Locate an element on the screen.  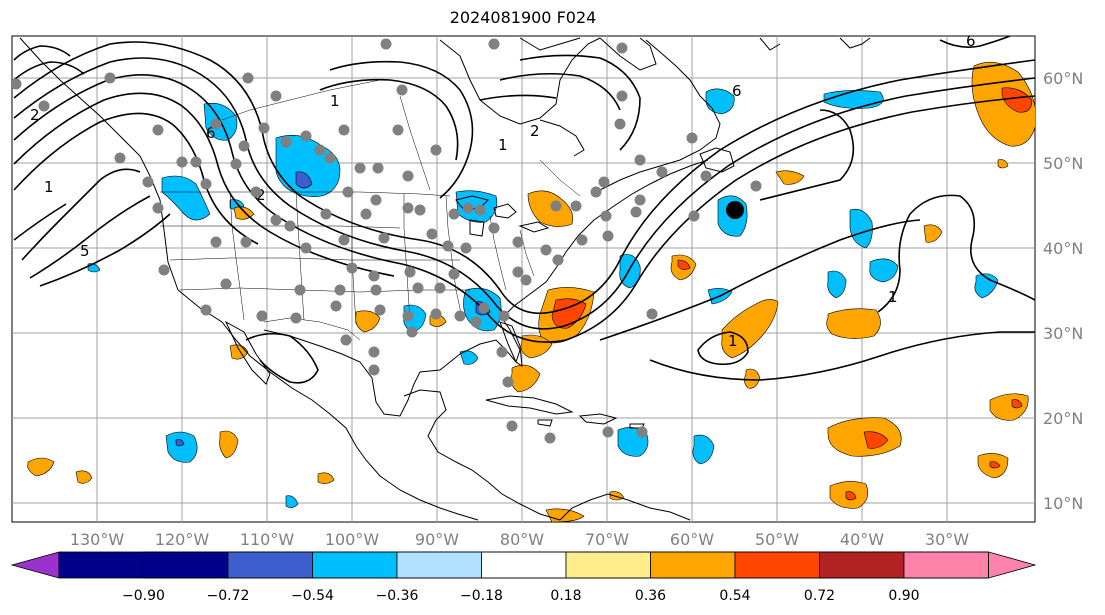
colorbar-label: −0.90 is located at coordinates (143, 596).